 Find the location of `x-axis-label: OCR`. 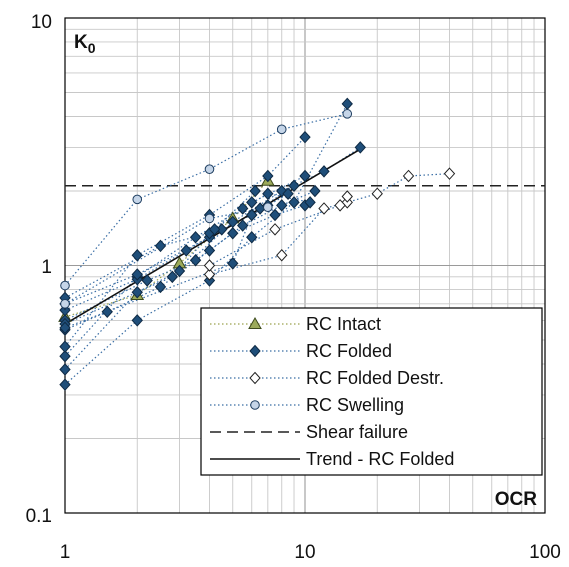

x-axis-label: OCR is located at coordinates (516, 499).